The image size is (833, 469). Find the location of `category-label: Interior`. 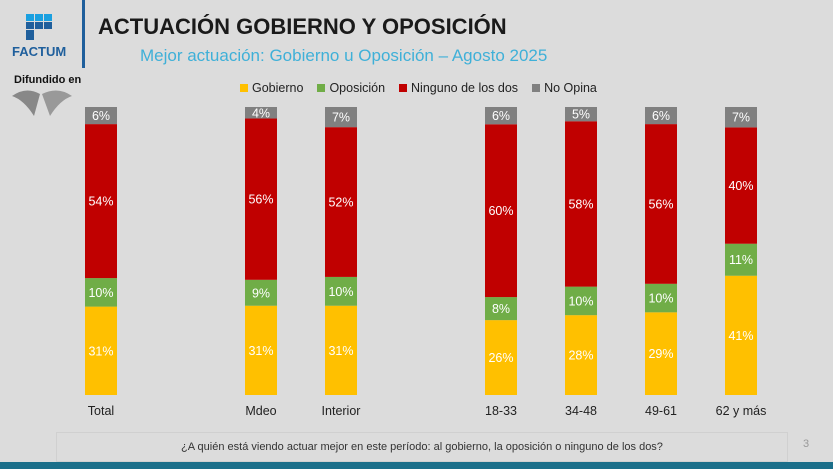

category-label: Interior is located at coordinates (341, 411).